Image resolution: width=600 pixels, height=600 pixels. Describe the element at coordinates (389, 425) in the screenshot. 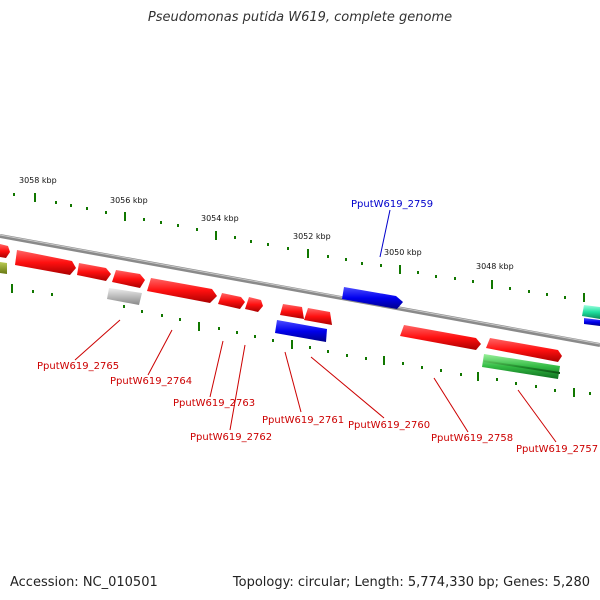

I see `gene-label-2760: PputW619_2760` at that location.